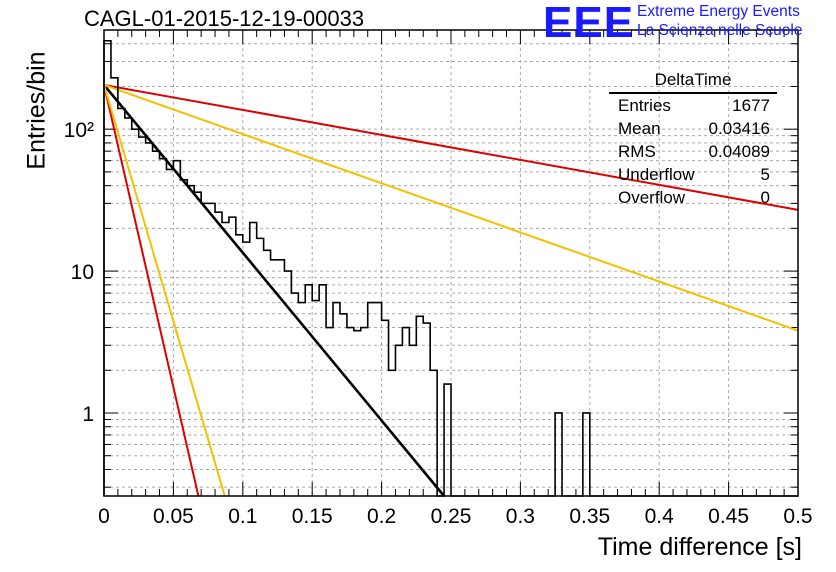 This screenshot has width=836, height=572. What do you see at coordinates (652, 197) in the screenshot?
I see `stats-label: Overflow` at bounding box center [652, 197].